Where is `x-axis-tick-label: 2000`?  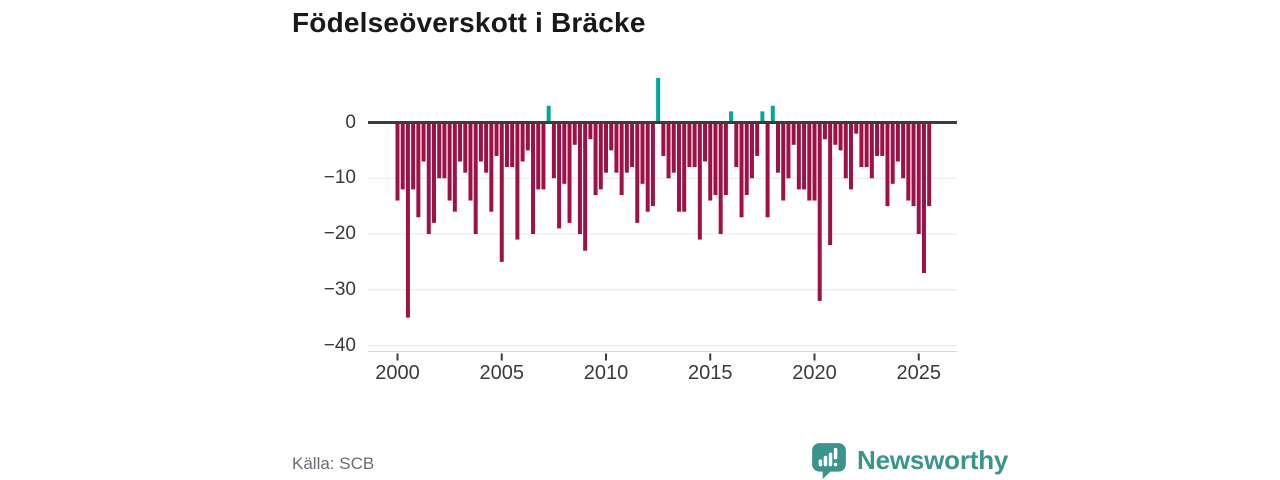
x-axis-tick-label: 2000 is located at coordinates (397, 373).